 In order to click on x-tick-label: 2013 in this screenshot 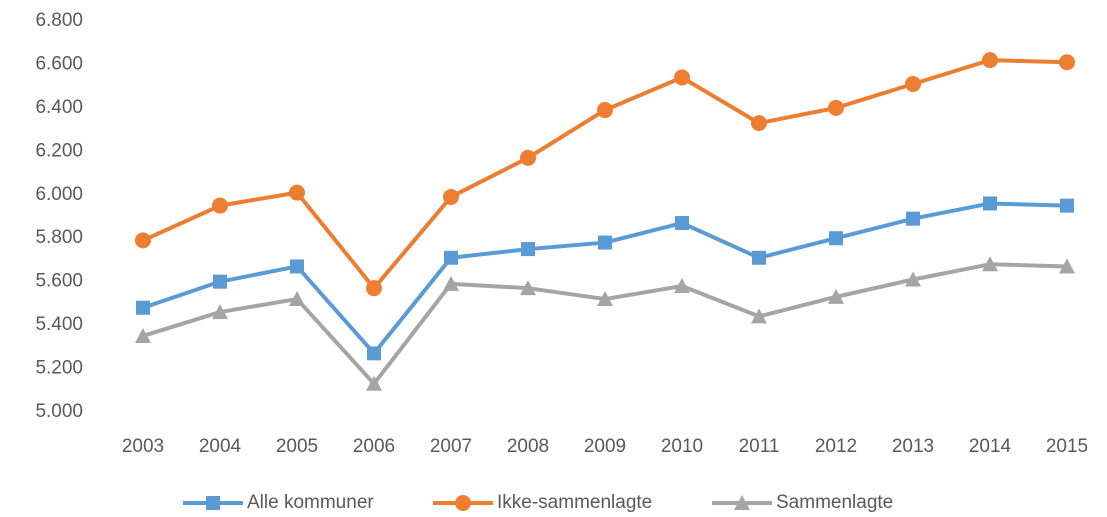, I will do `click(913, 446)`.